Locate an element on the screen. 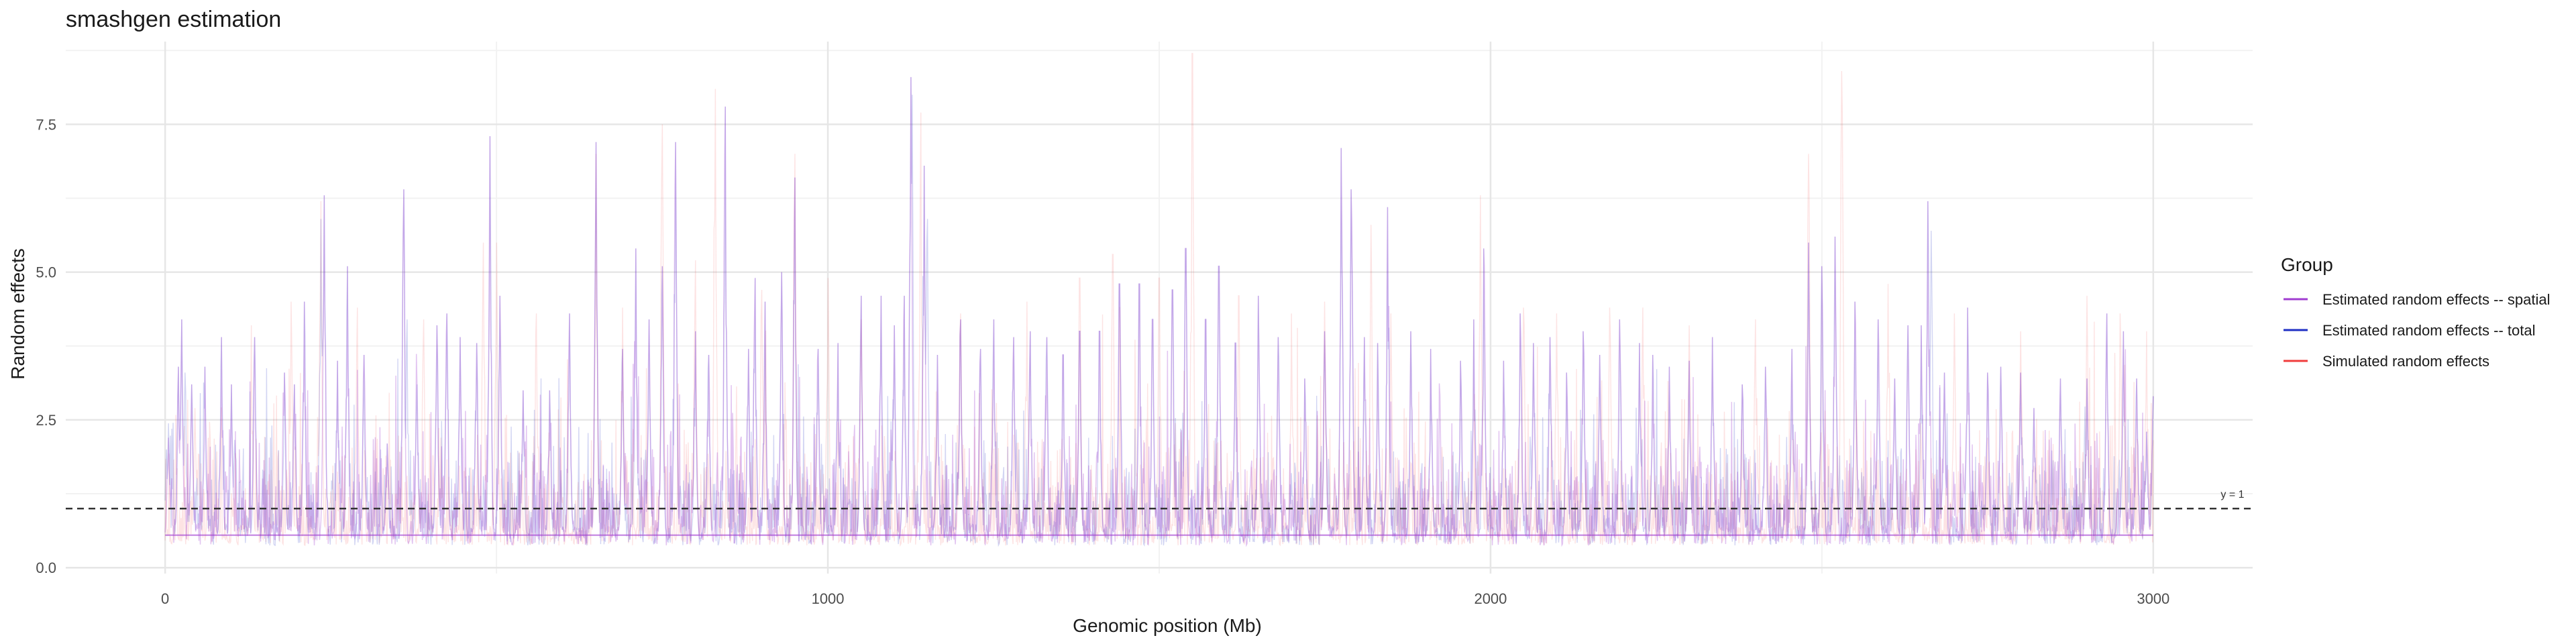 This screenshot has width=2576, height=644. y-axis-ticks: 0.0 2.5 5.0 7.5 is located at coordinates (46, 346).